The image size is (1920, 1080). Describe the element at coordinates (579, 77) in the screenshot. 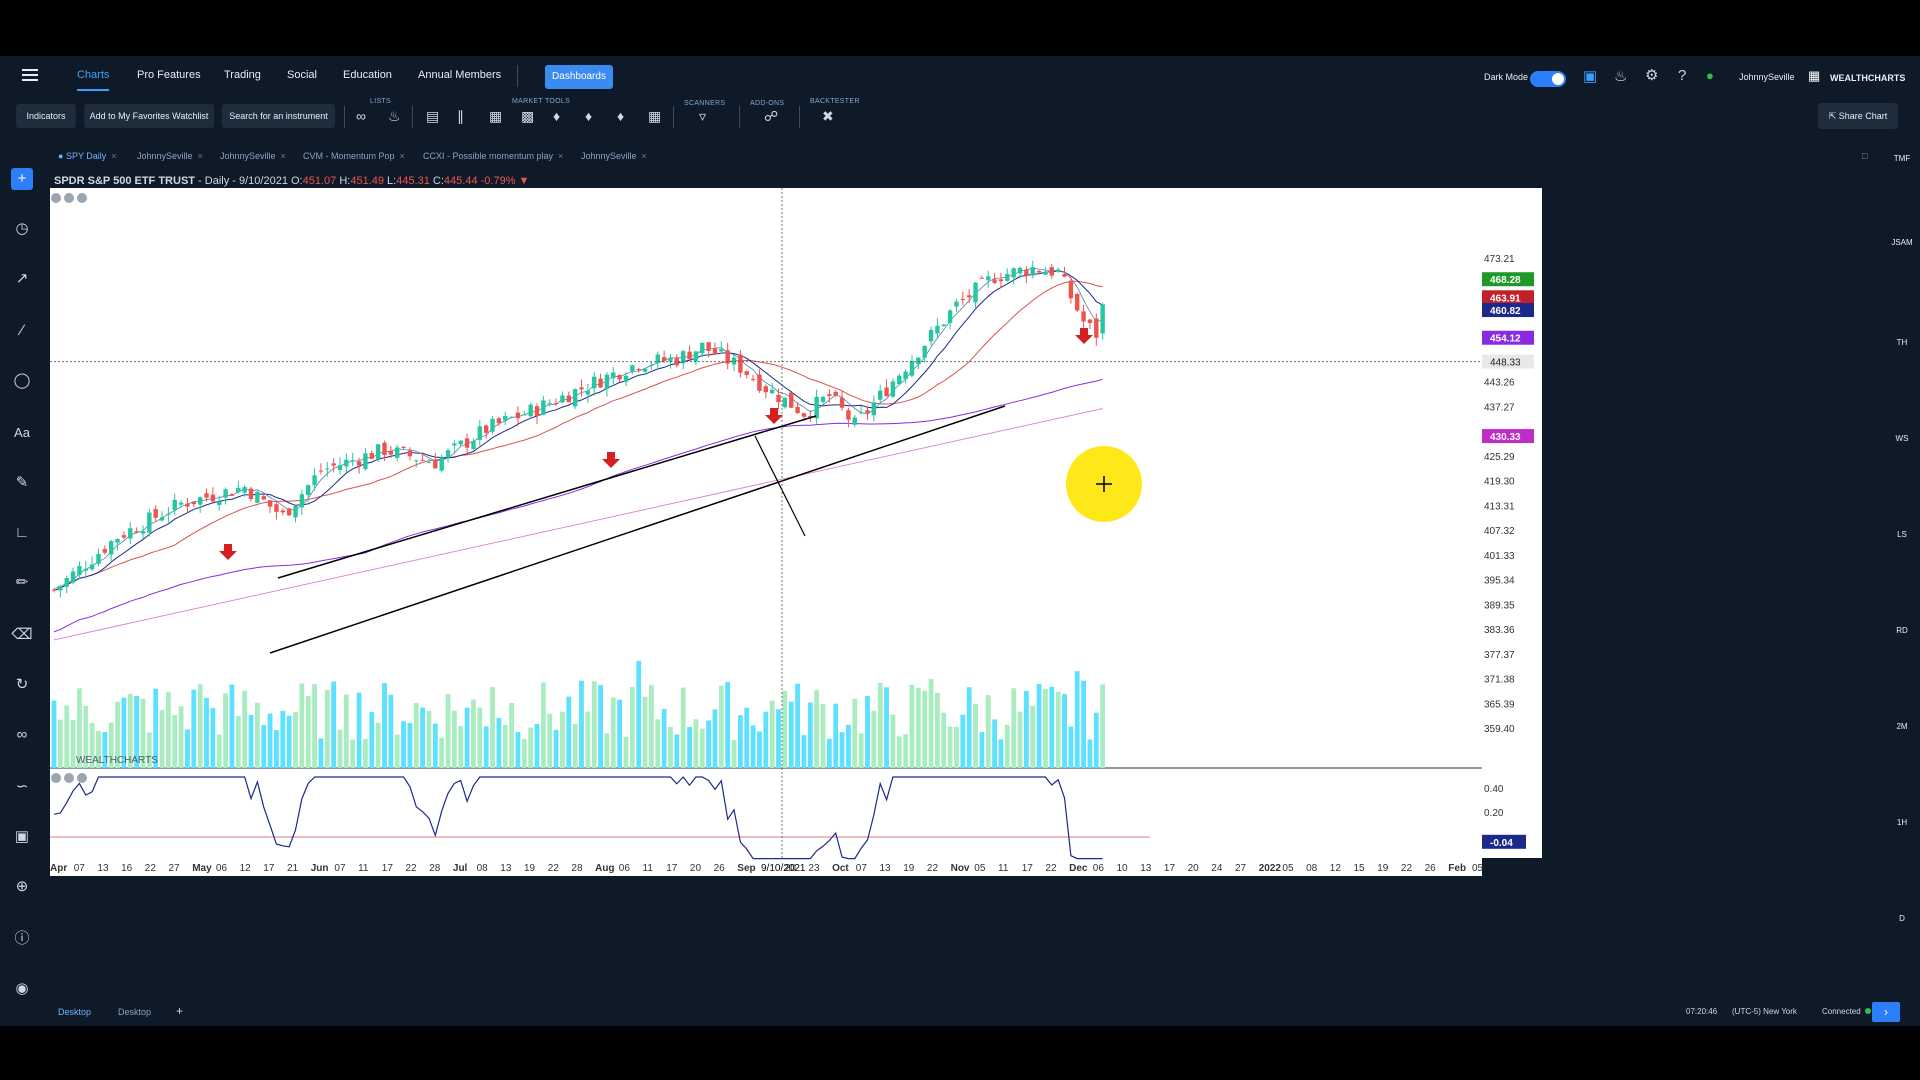

I see `dashboards-button: Dashboards` at that location.